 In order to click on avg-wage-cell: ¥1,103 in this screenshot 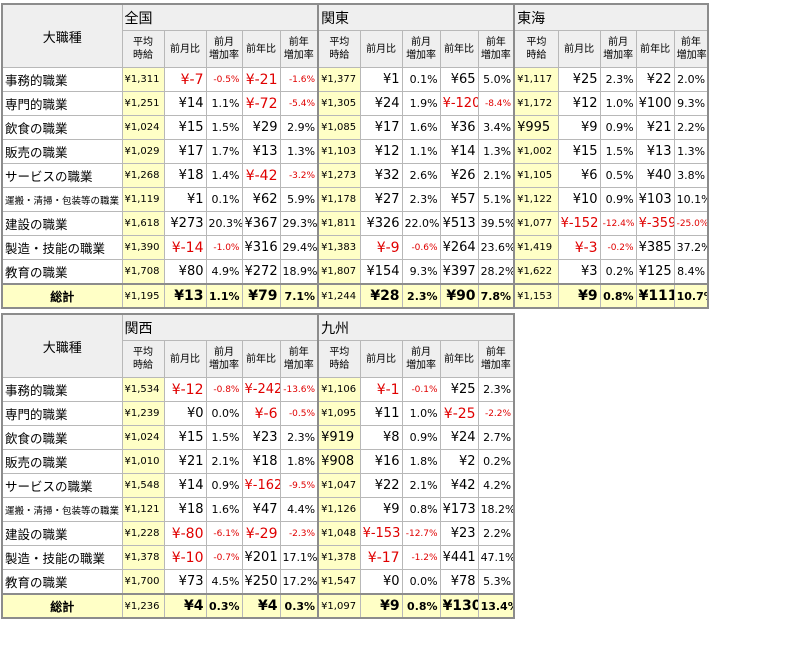, I will do `click(339, 151)`.